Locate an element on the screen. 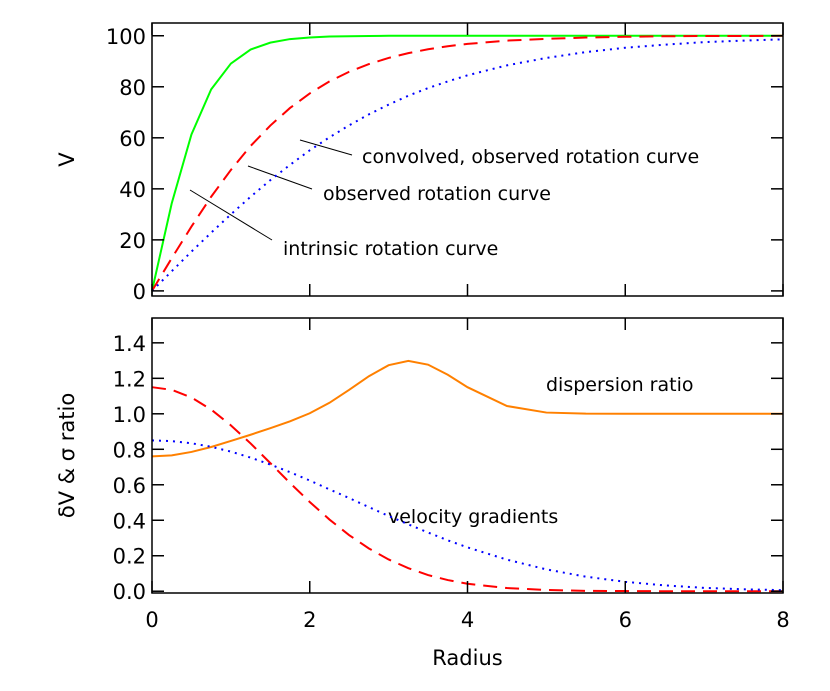 The height and width of the screenshot is (691, 830). annotation: intrinsic rotation curve is located at coordinates (390, 249).